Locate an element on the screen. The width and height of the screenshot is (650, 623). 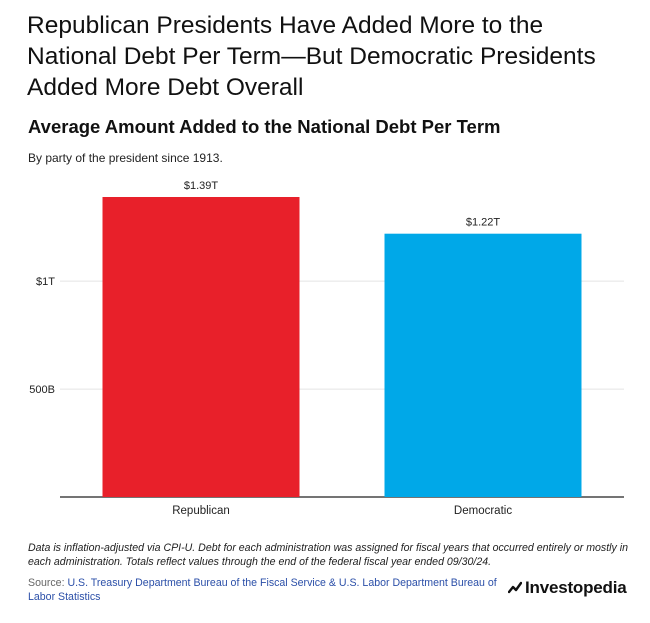
bar-value-label: $1.22T is located at coordinates (483, 223).